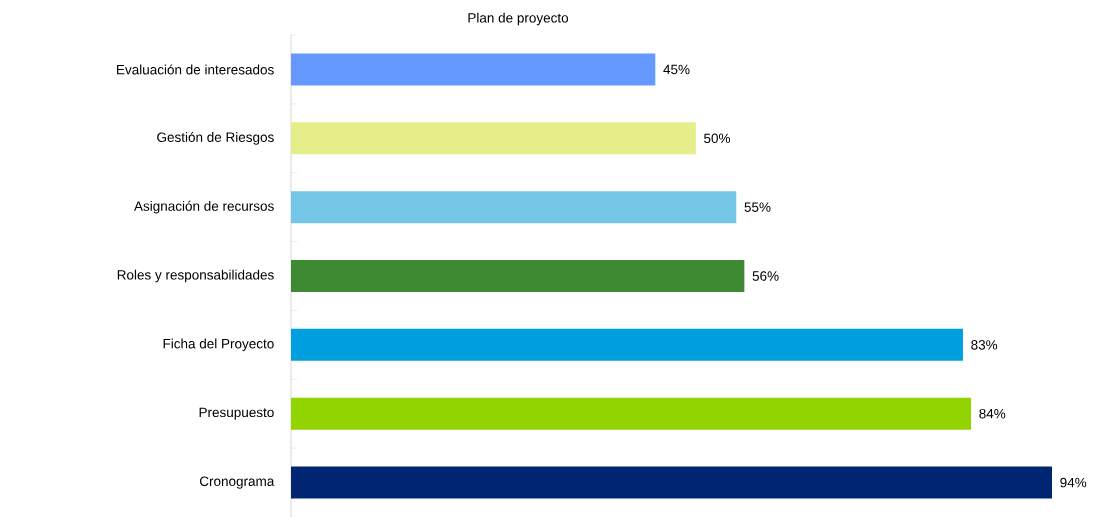  Describe the element at coordinates (204, 207) in the screenshot. I see `y-tick-label: Asignación de recursos` at that location.